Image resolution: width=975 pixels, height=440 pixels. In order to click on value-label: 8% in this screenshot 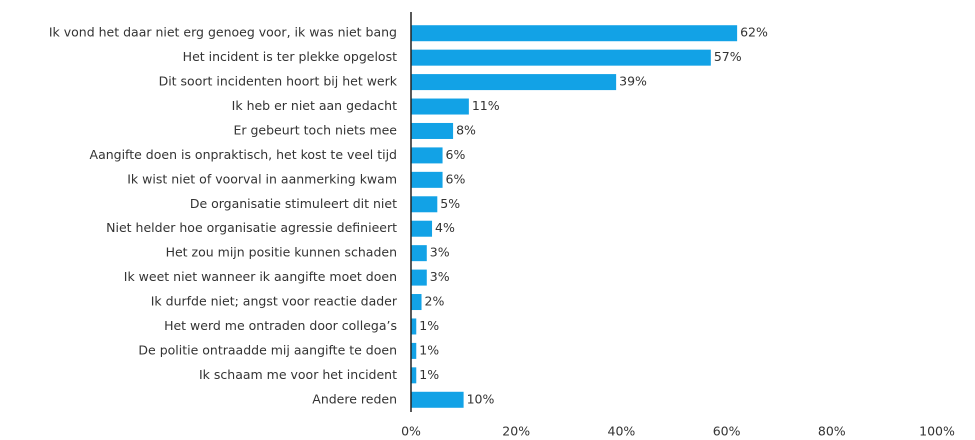, I will do `click(466, 129)`.